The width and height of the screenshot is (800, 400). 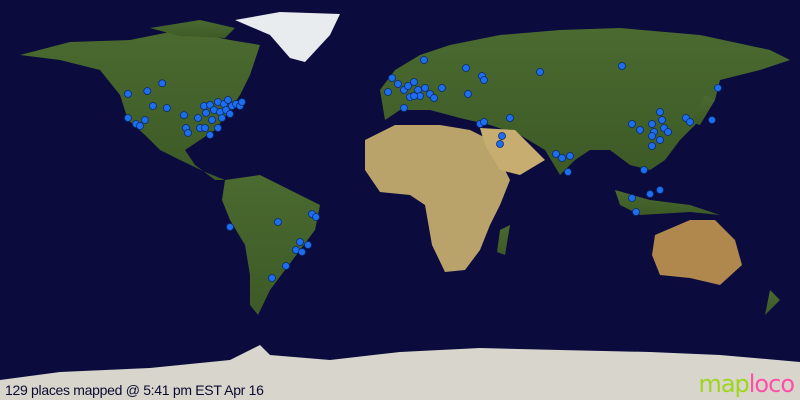 I want to click on places-mapped-caption: 129 places mapped @ 5:41 pm EST Apr 16, so click(x=134, y=390).